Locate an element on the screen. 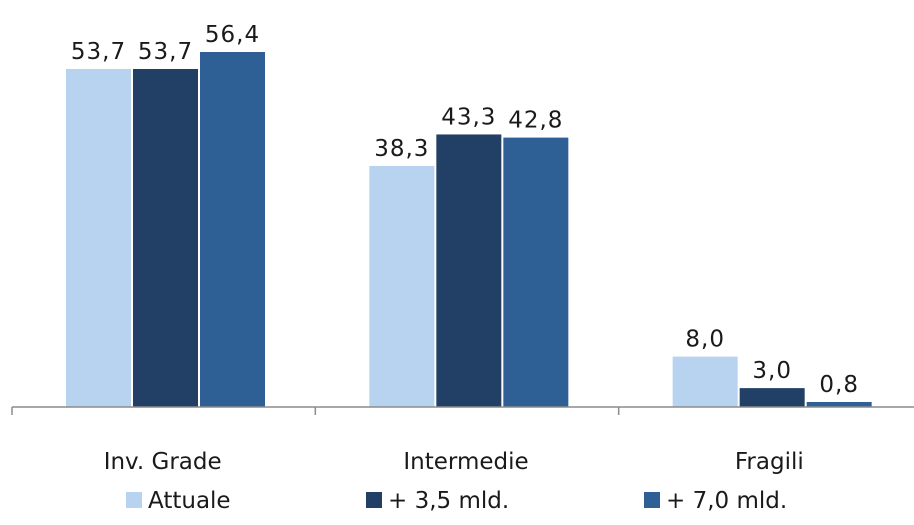  legend-label: Attuale is located at coordinates (189, 501).